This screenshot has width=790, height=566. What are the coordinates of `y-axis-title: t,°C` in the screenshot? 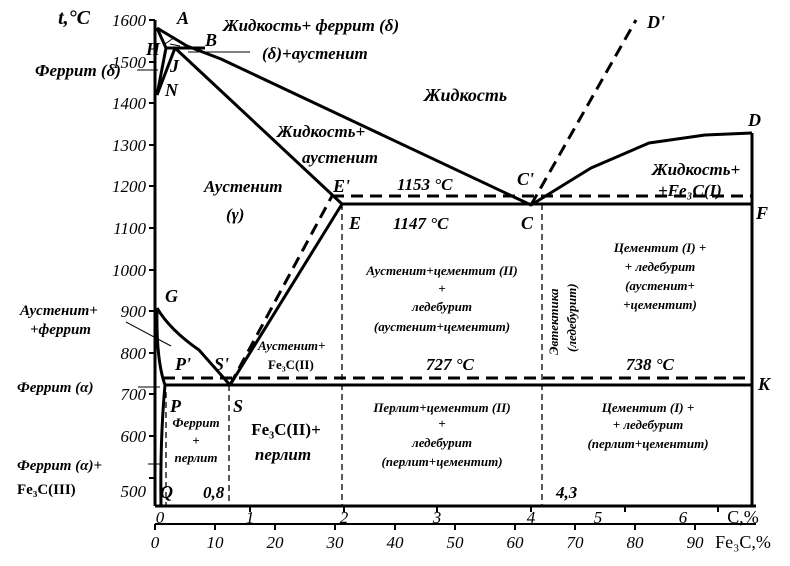 It's located at (74, 18).